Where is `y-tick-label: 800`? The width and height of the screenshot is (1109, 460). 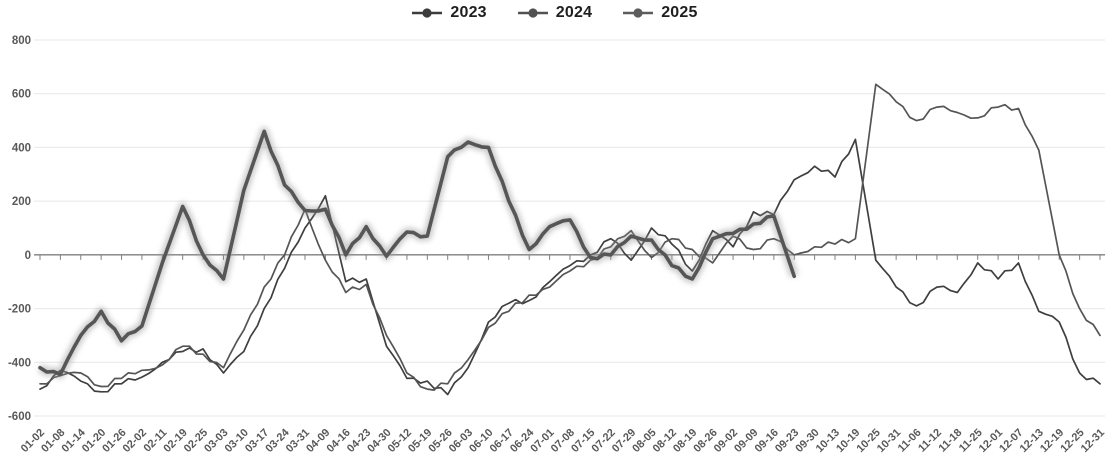
y-tick-label: 800 is located at coordinates (21, 41).